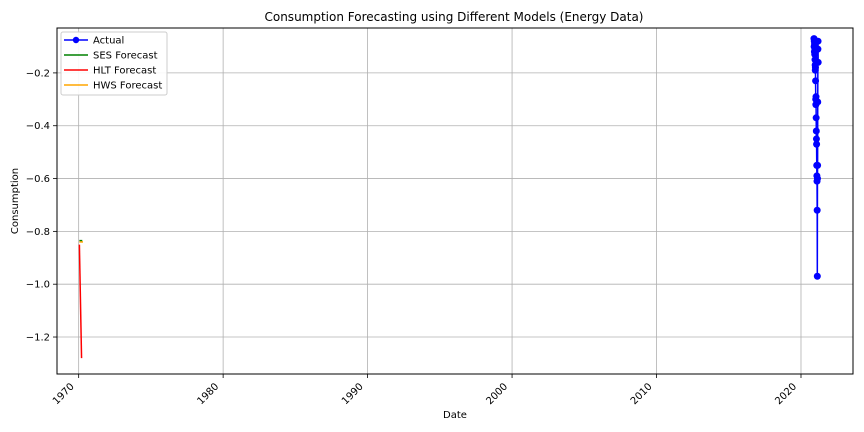  I want to click on y-tick-label: −0.4, so click(38, 126).